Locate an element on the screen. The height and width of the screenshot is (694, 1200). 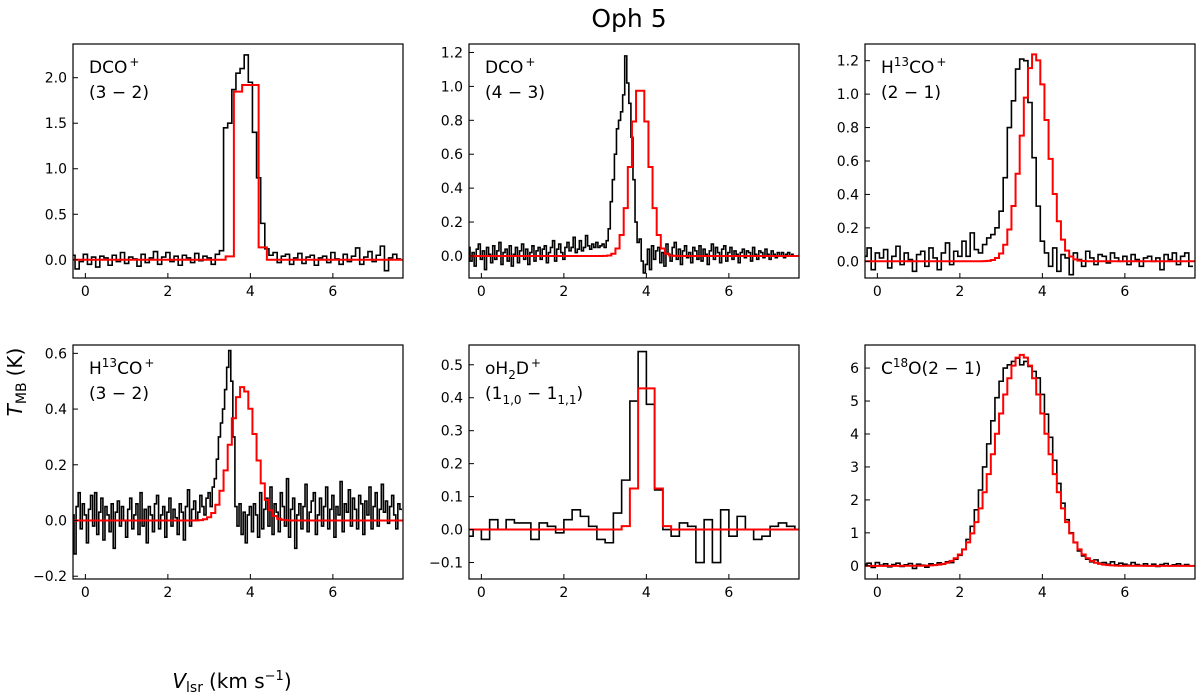
species-label: DCO + (3 − 2) is located at coordinates (119, 79).